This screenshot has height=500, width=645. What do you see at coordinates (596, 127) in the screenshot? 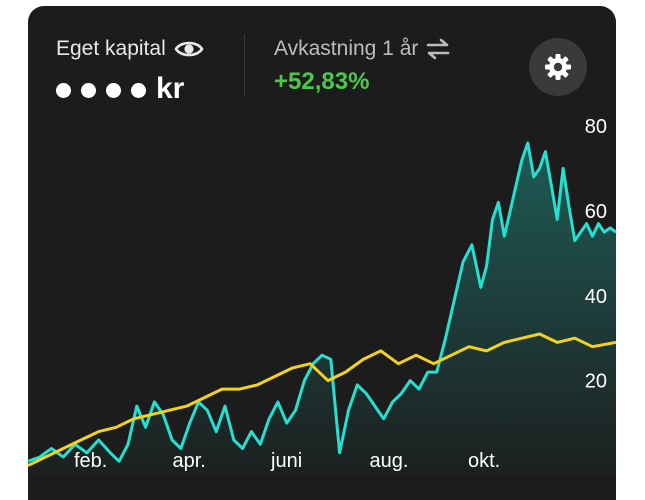
I see `y-tick-label: 80` at bounding box center [596, 127].